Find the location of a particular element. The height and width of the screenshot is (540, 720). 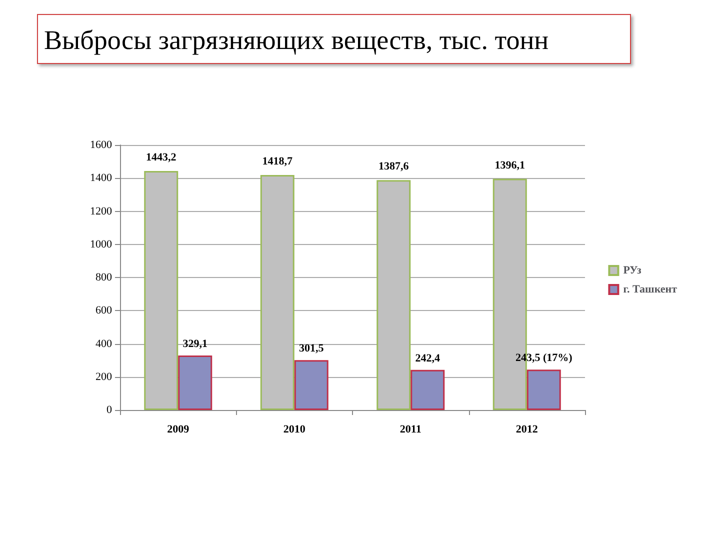

data-label: 1418,7 is located at coordinates (277, 162).